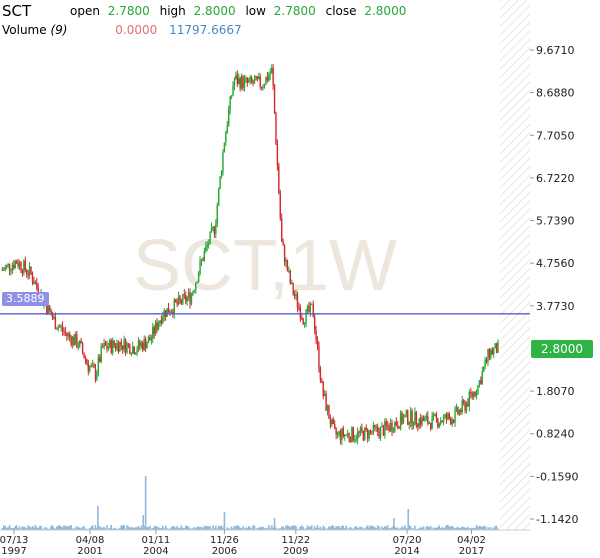 The image size is (600, 558). I want to click on x-tick-year: 2009, so click(295, 551).